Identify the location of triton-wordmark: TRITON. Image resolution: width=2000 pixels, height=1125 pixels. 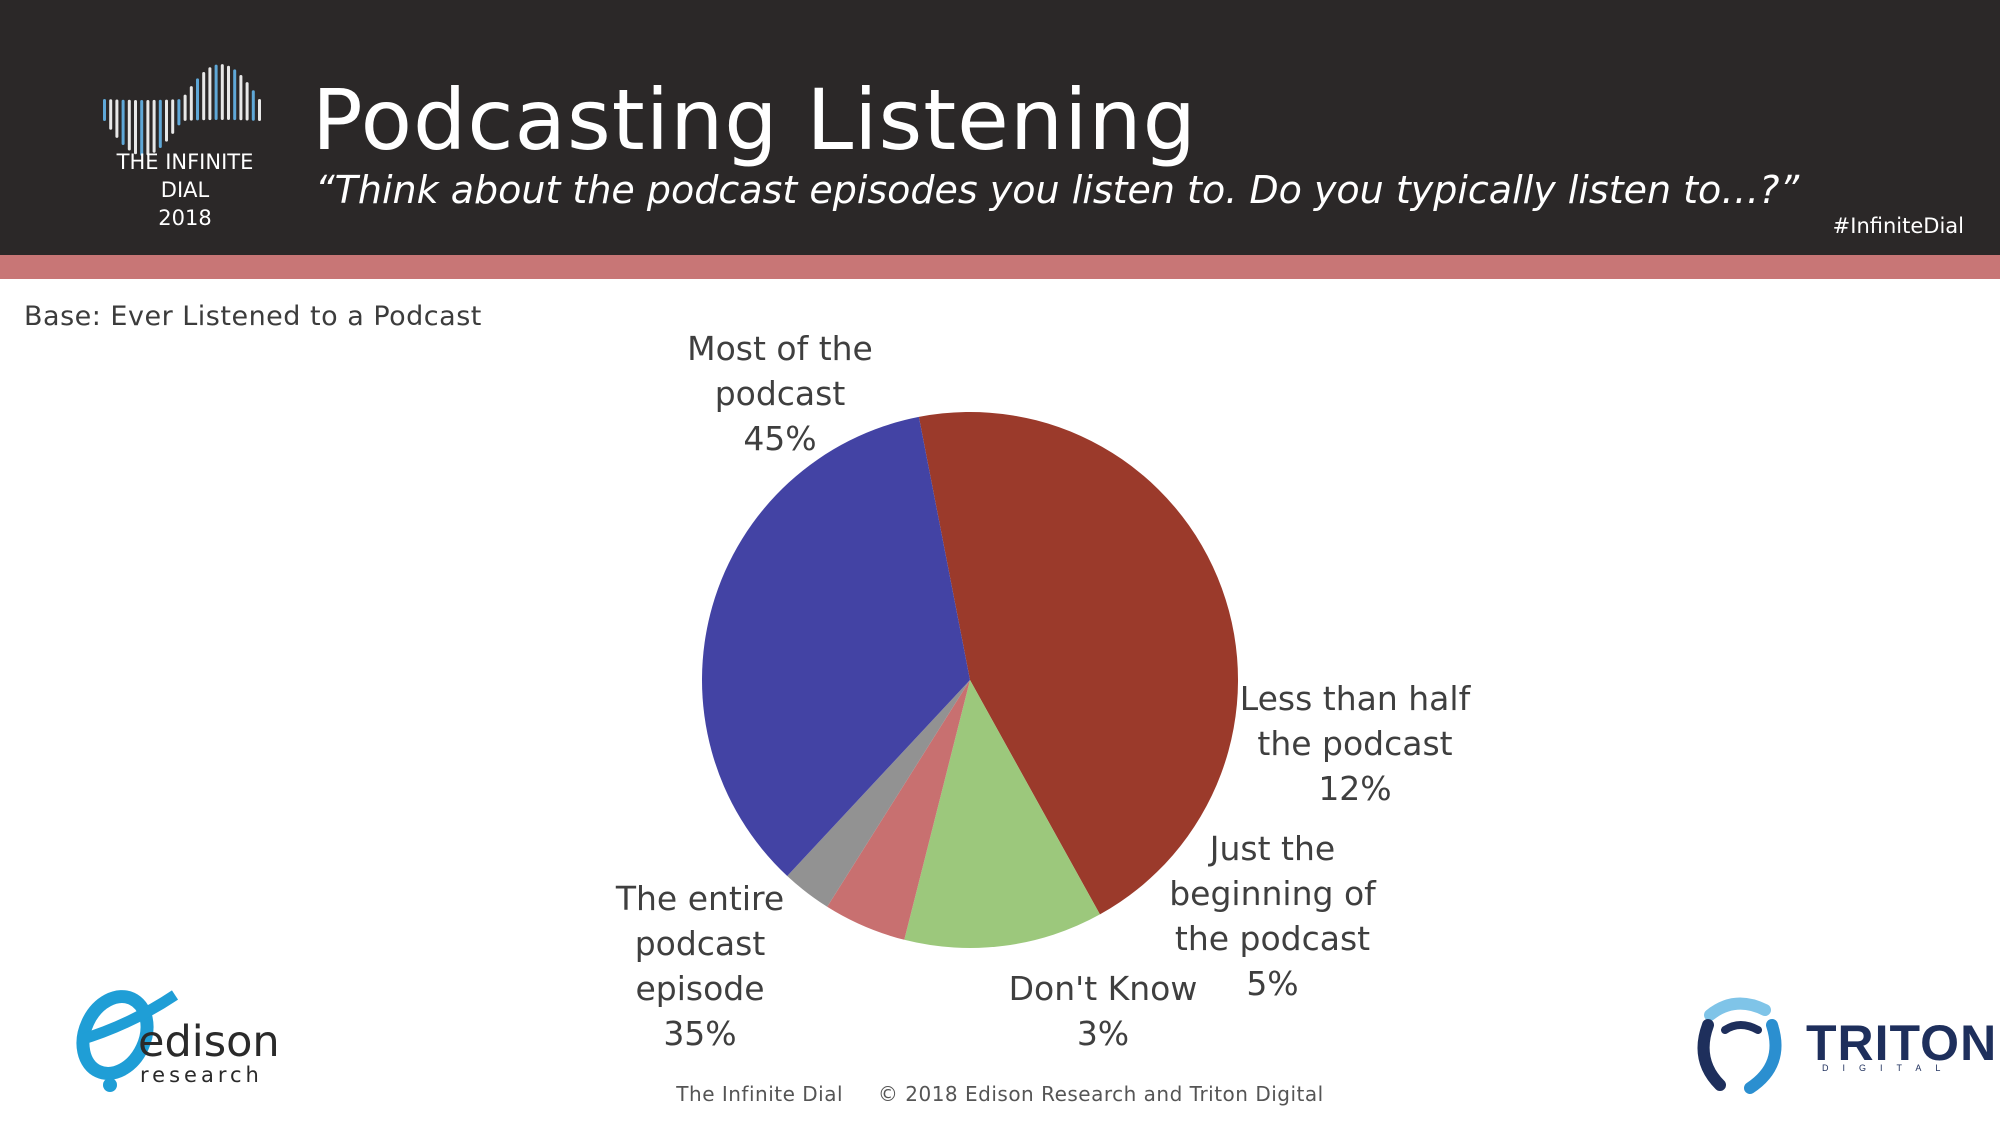
(1902, 1043).